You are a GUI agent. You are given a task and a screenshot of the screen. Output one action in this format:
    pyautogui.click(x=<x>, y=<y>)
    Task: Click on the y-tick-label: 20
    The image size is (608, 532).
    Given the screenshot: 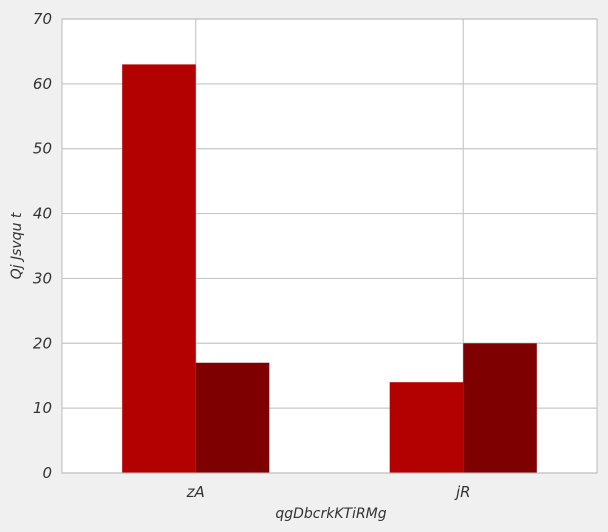 What is the action you would take?
    pyautogui.click(x=42, y=343)
    